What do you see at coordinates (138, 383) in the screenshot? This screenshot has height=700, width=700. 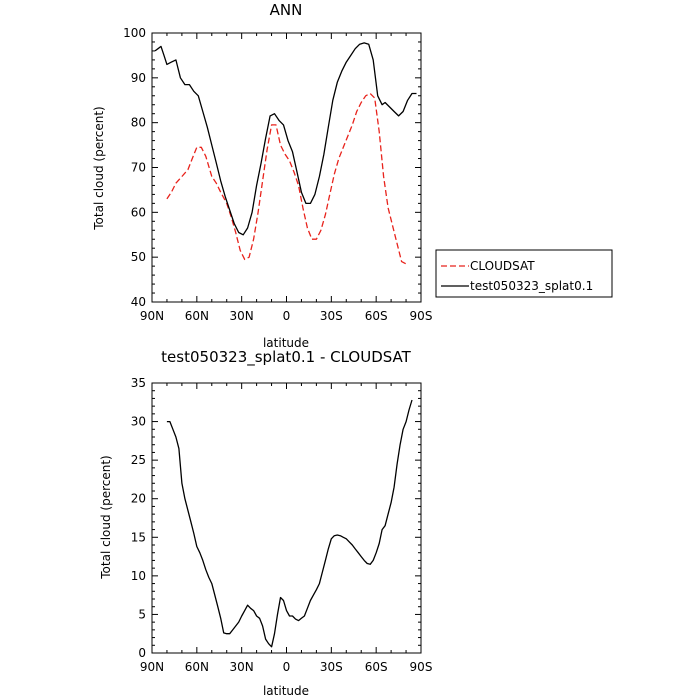 I see `y-tick-label: 35` at bounding box center [138, 383].